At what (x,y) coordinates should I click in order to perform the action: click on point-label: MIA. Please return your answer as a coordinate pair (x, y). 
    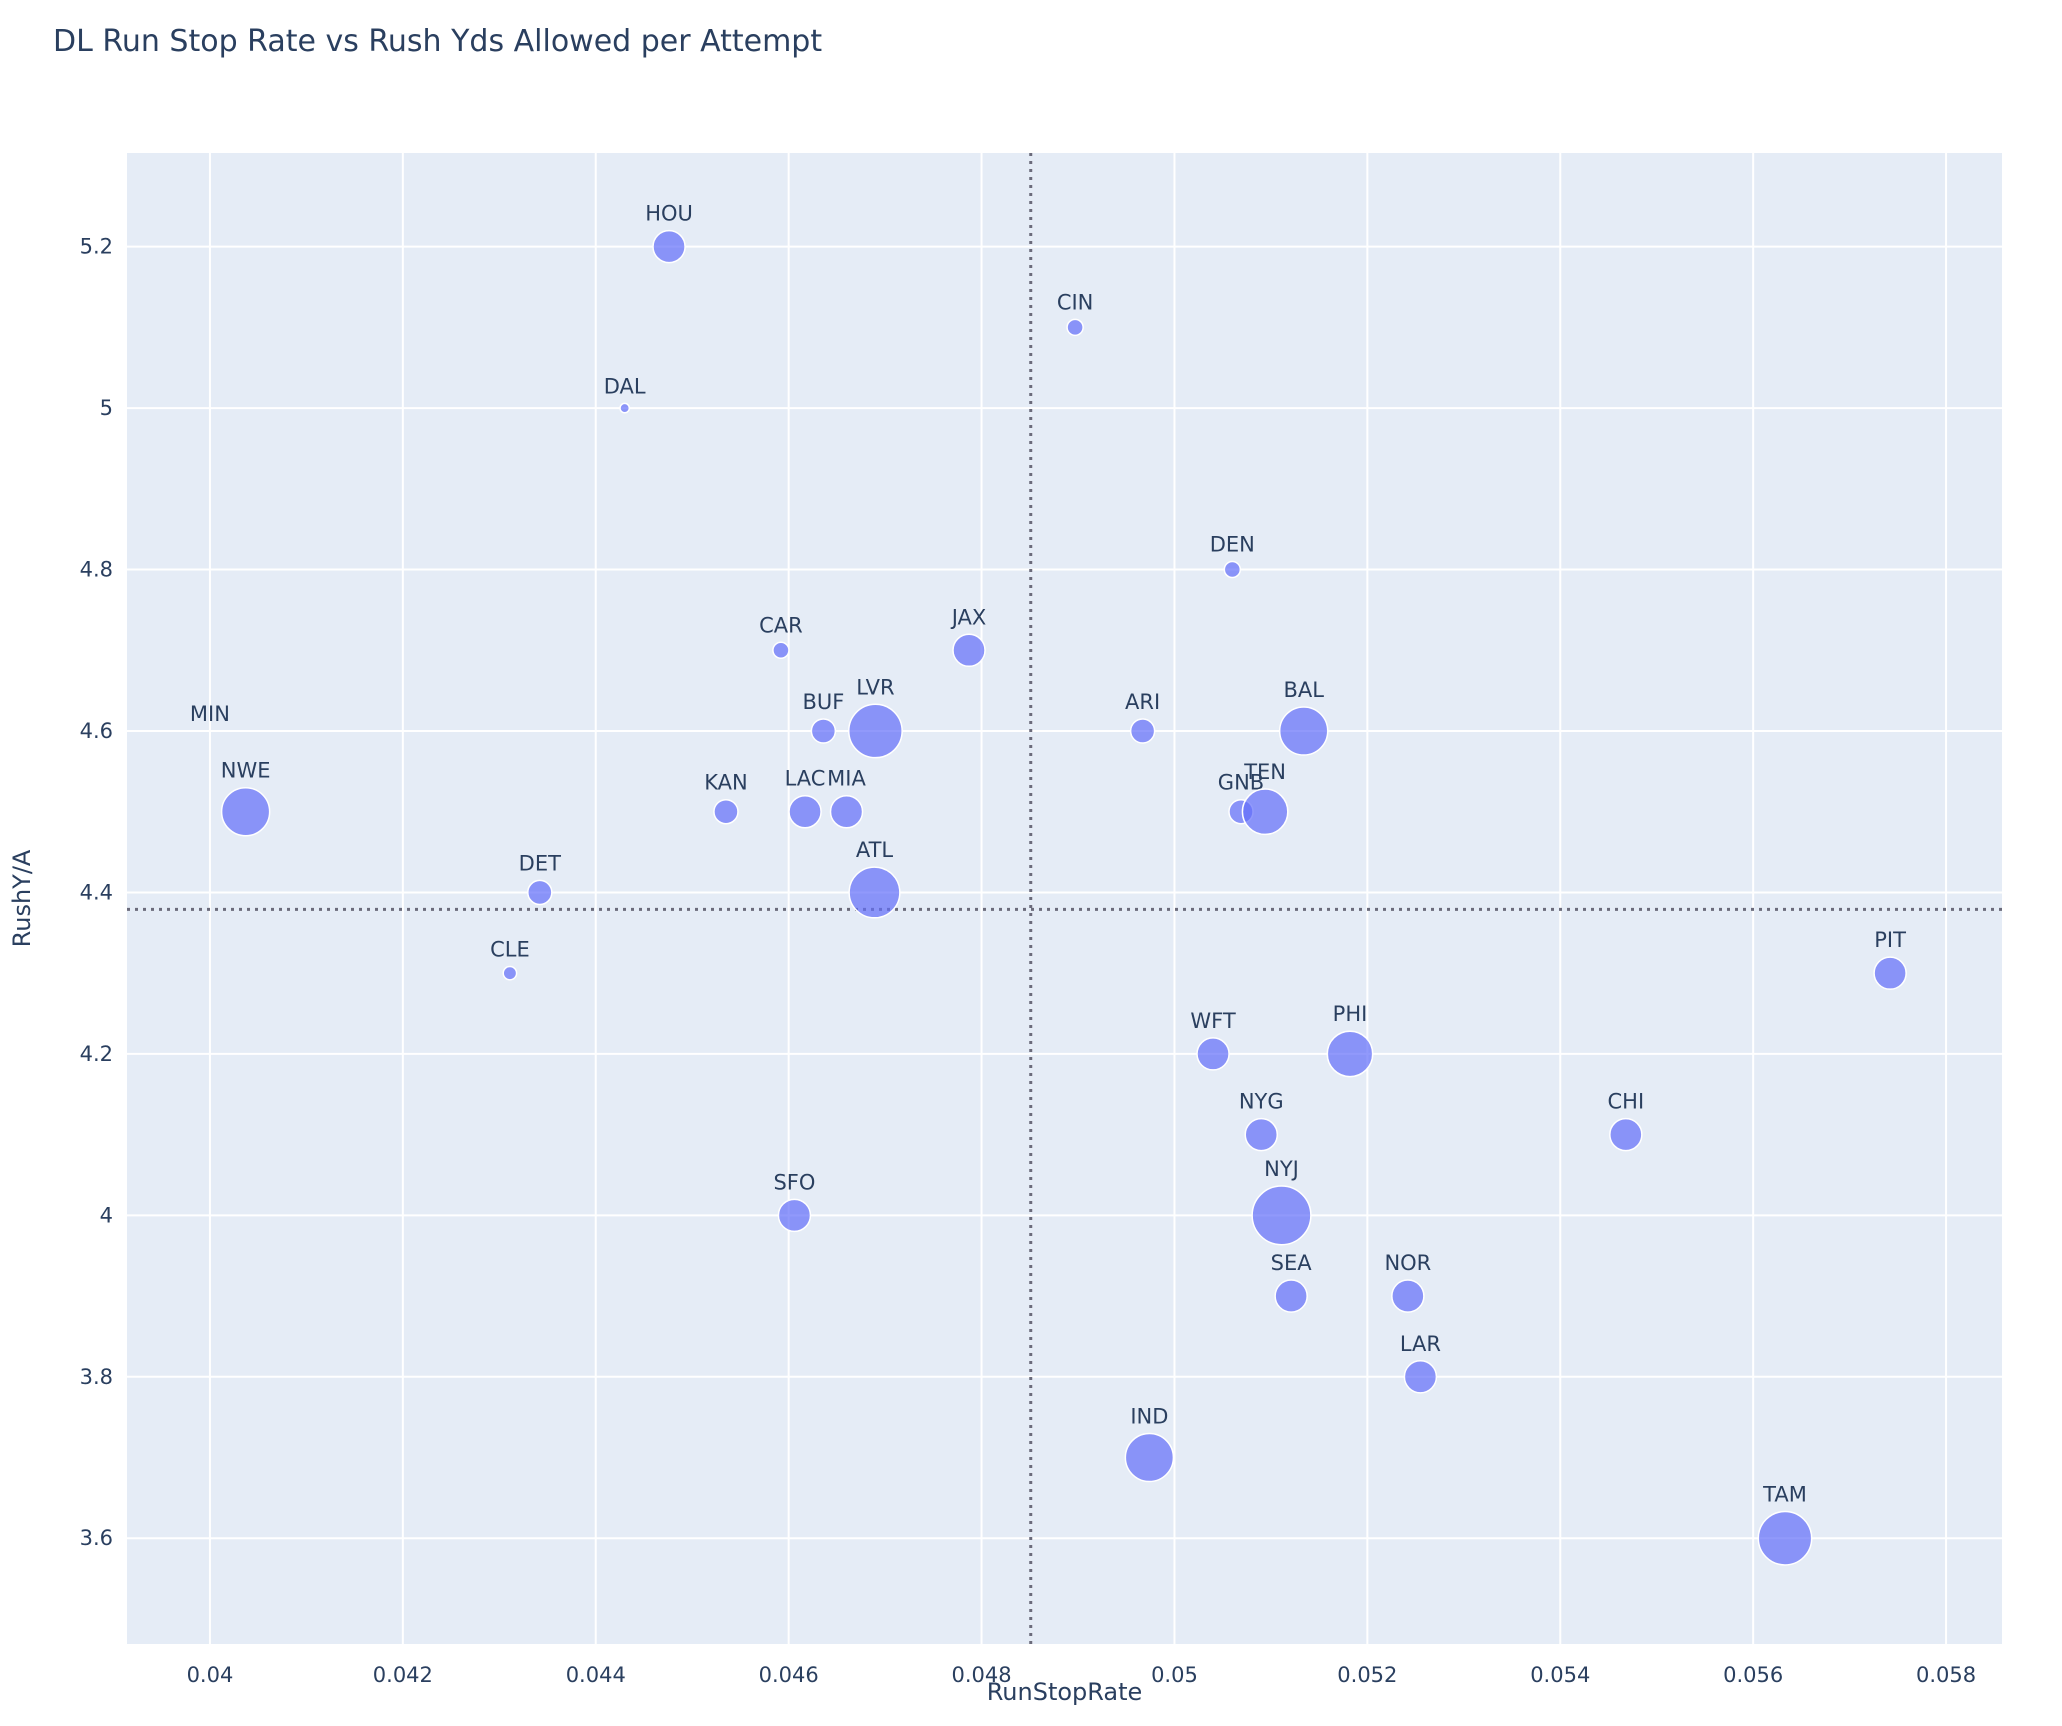
    Looking at the image, I should click on (846, 779).